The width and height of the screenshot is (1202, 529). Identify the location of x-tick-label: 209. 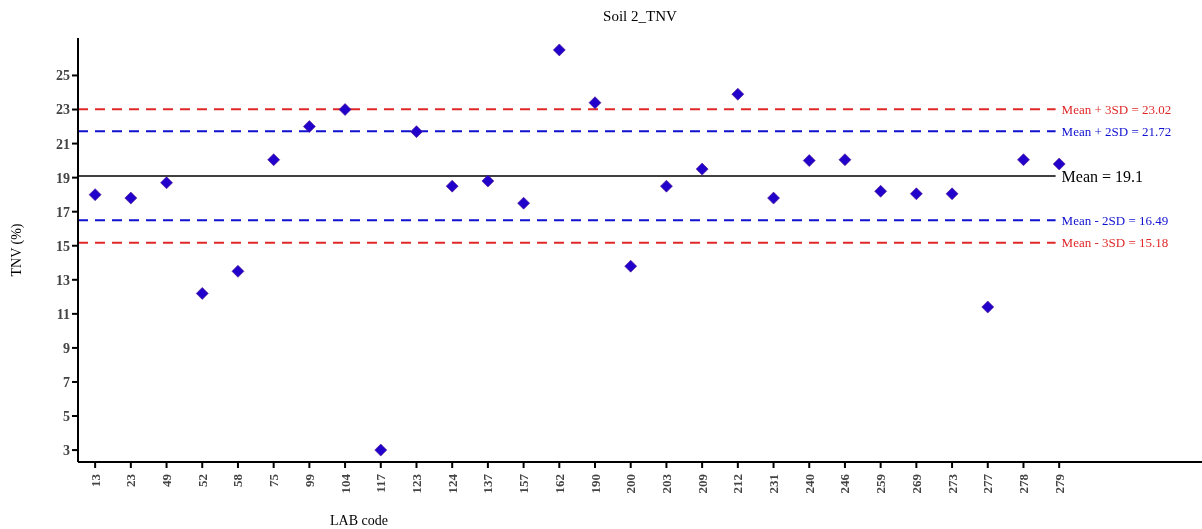
(702, 483).